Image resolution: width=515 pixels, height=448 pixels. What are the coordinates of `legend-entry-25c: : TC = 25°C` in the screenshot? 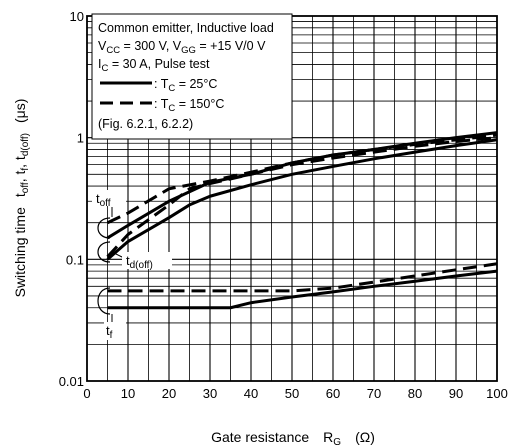 It's located at (185, 85).